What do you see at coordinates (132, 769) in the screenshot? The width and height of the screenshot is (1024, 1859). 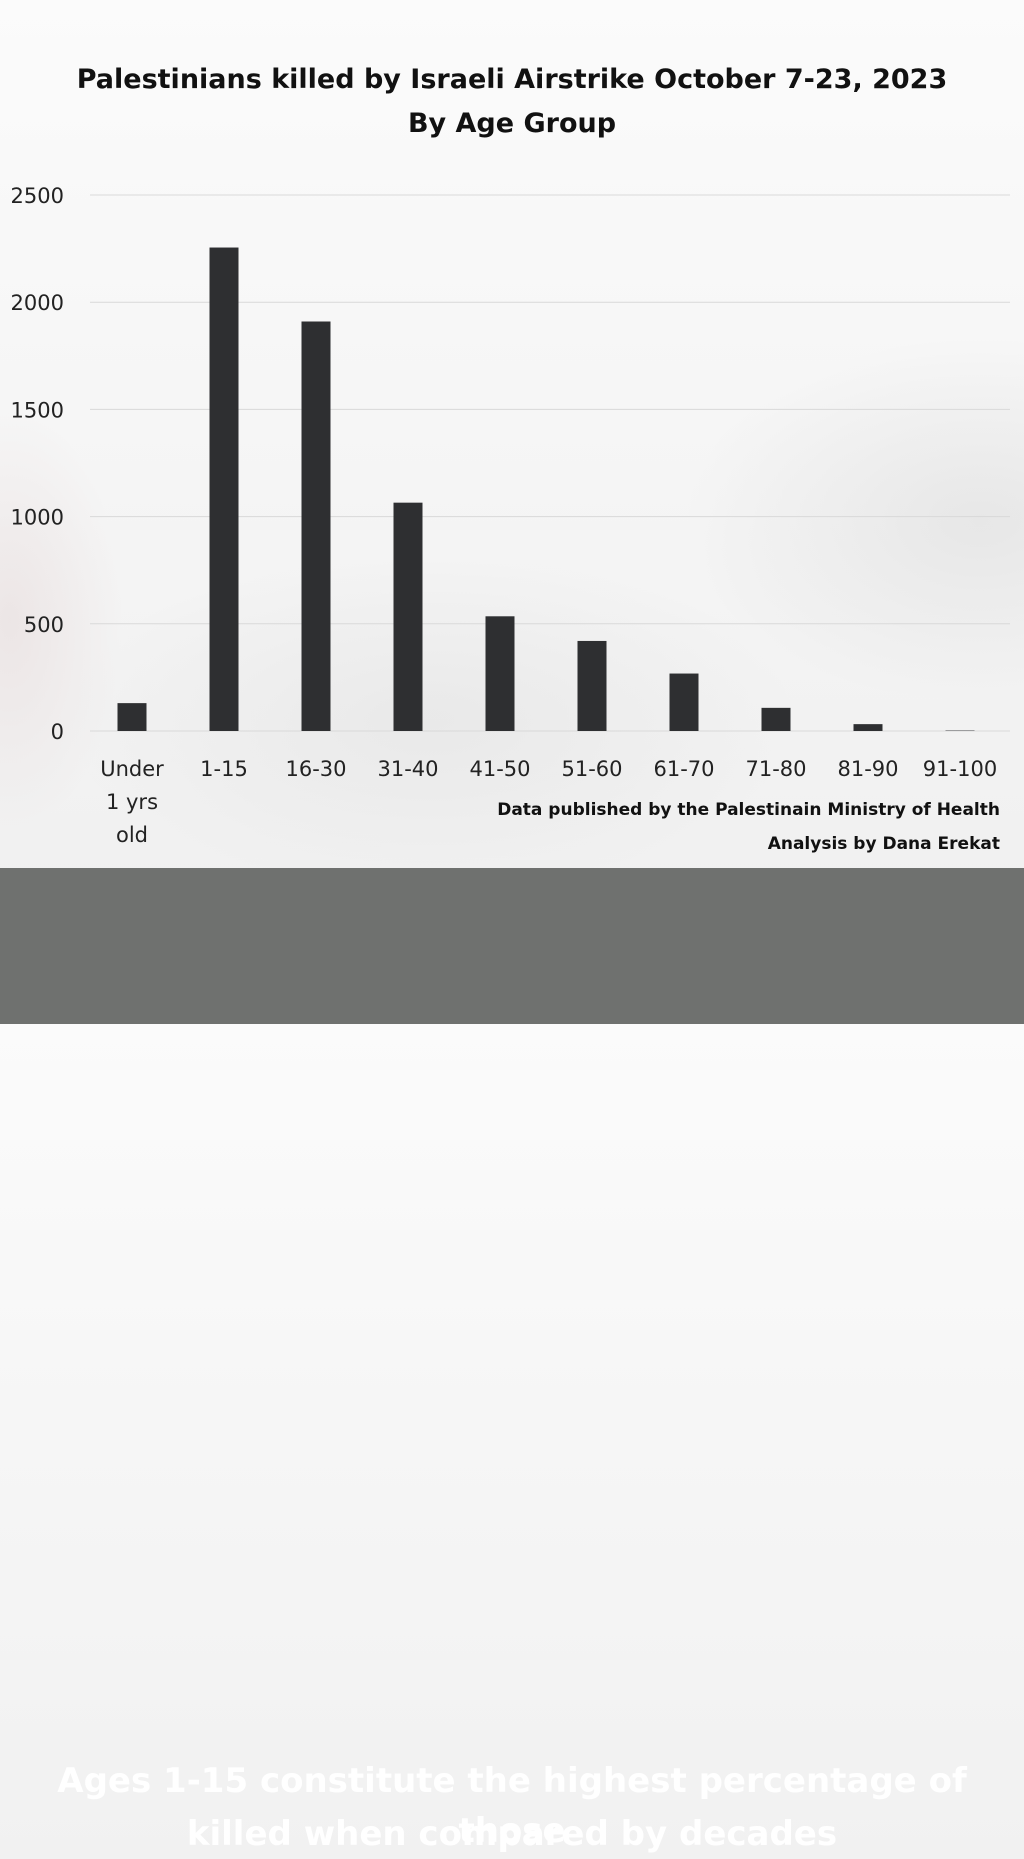 I see `x-tick-label: Under` at bounding box center [132, 769].